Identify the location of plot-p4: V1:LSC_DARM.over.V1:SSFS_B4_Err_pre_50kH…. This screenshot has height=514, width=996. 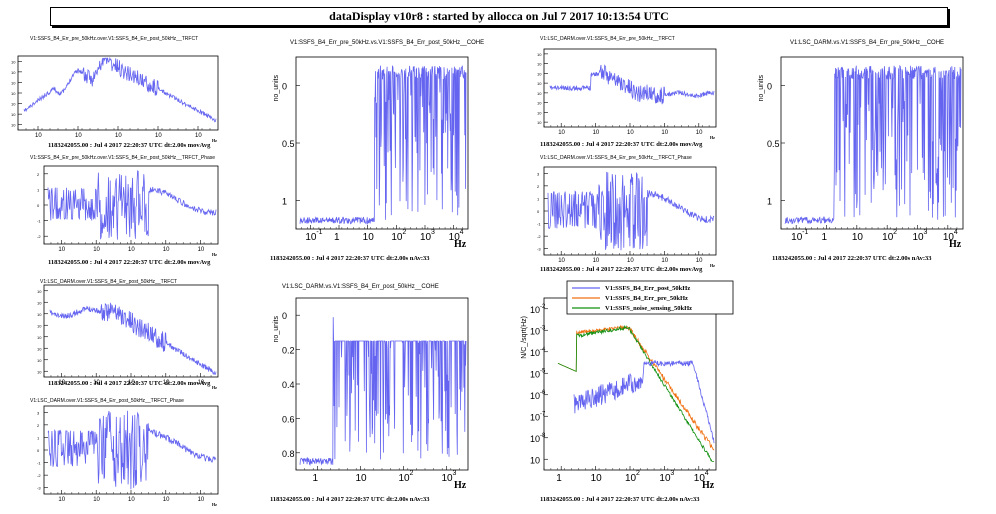
(627, 92).